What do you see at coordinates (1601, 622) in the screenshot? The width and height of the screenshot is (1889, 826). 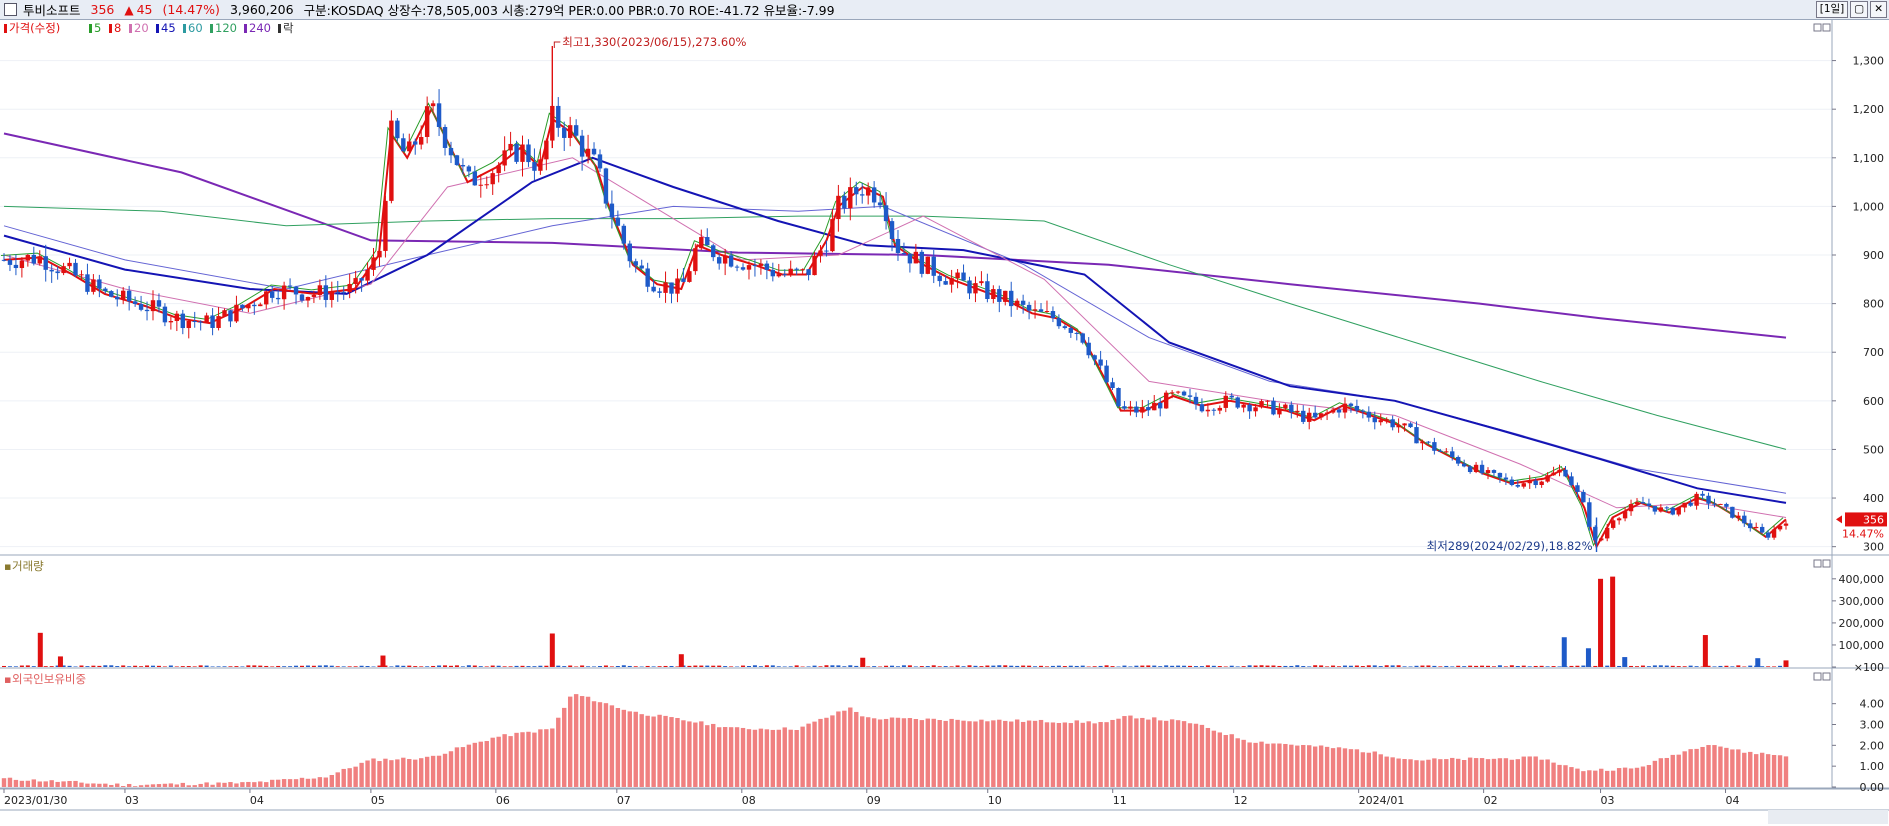 I see `volume-spike-bar` at bounding box center [1601, 622].